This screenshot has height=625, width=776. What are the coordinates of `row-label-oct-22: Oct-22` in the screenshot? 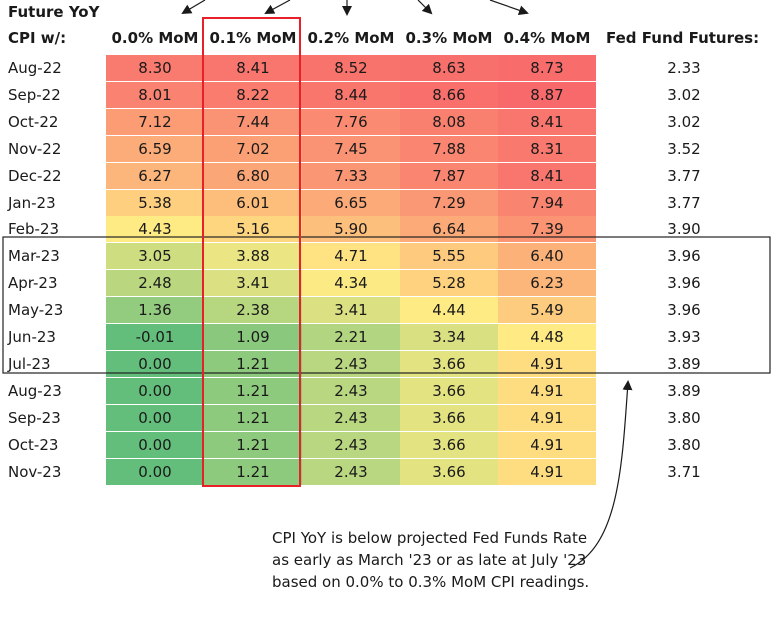 It's located at (33, 121).